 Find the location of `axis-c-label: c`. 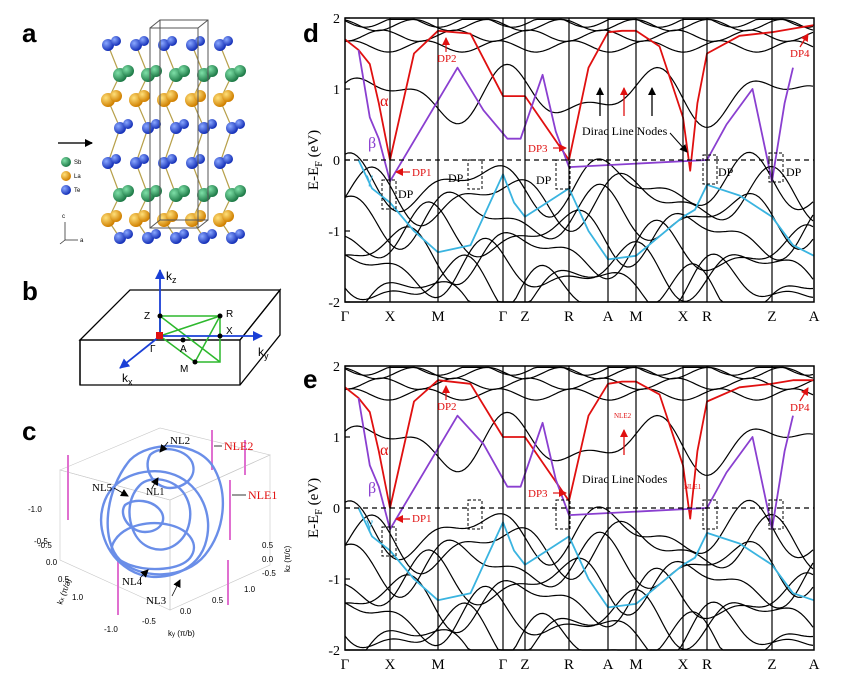

axis-c-label: c is located at coordinates (63, 217).